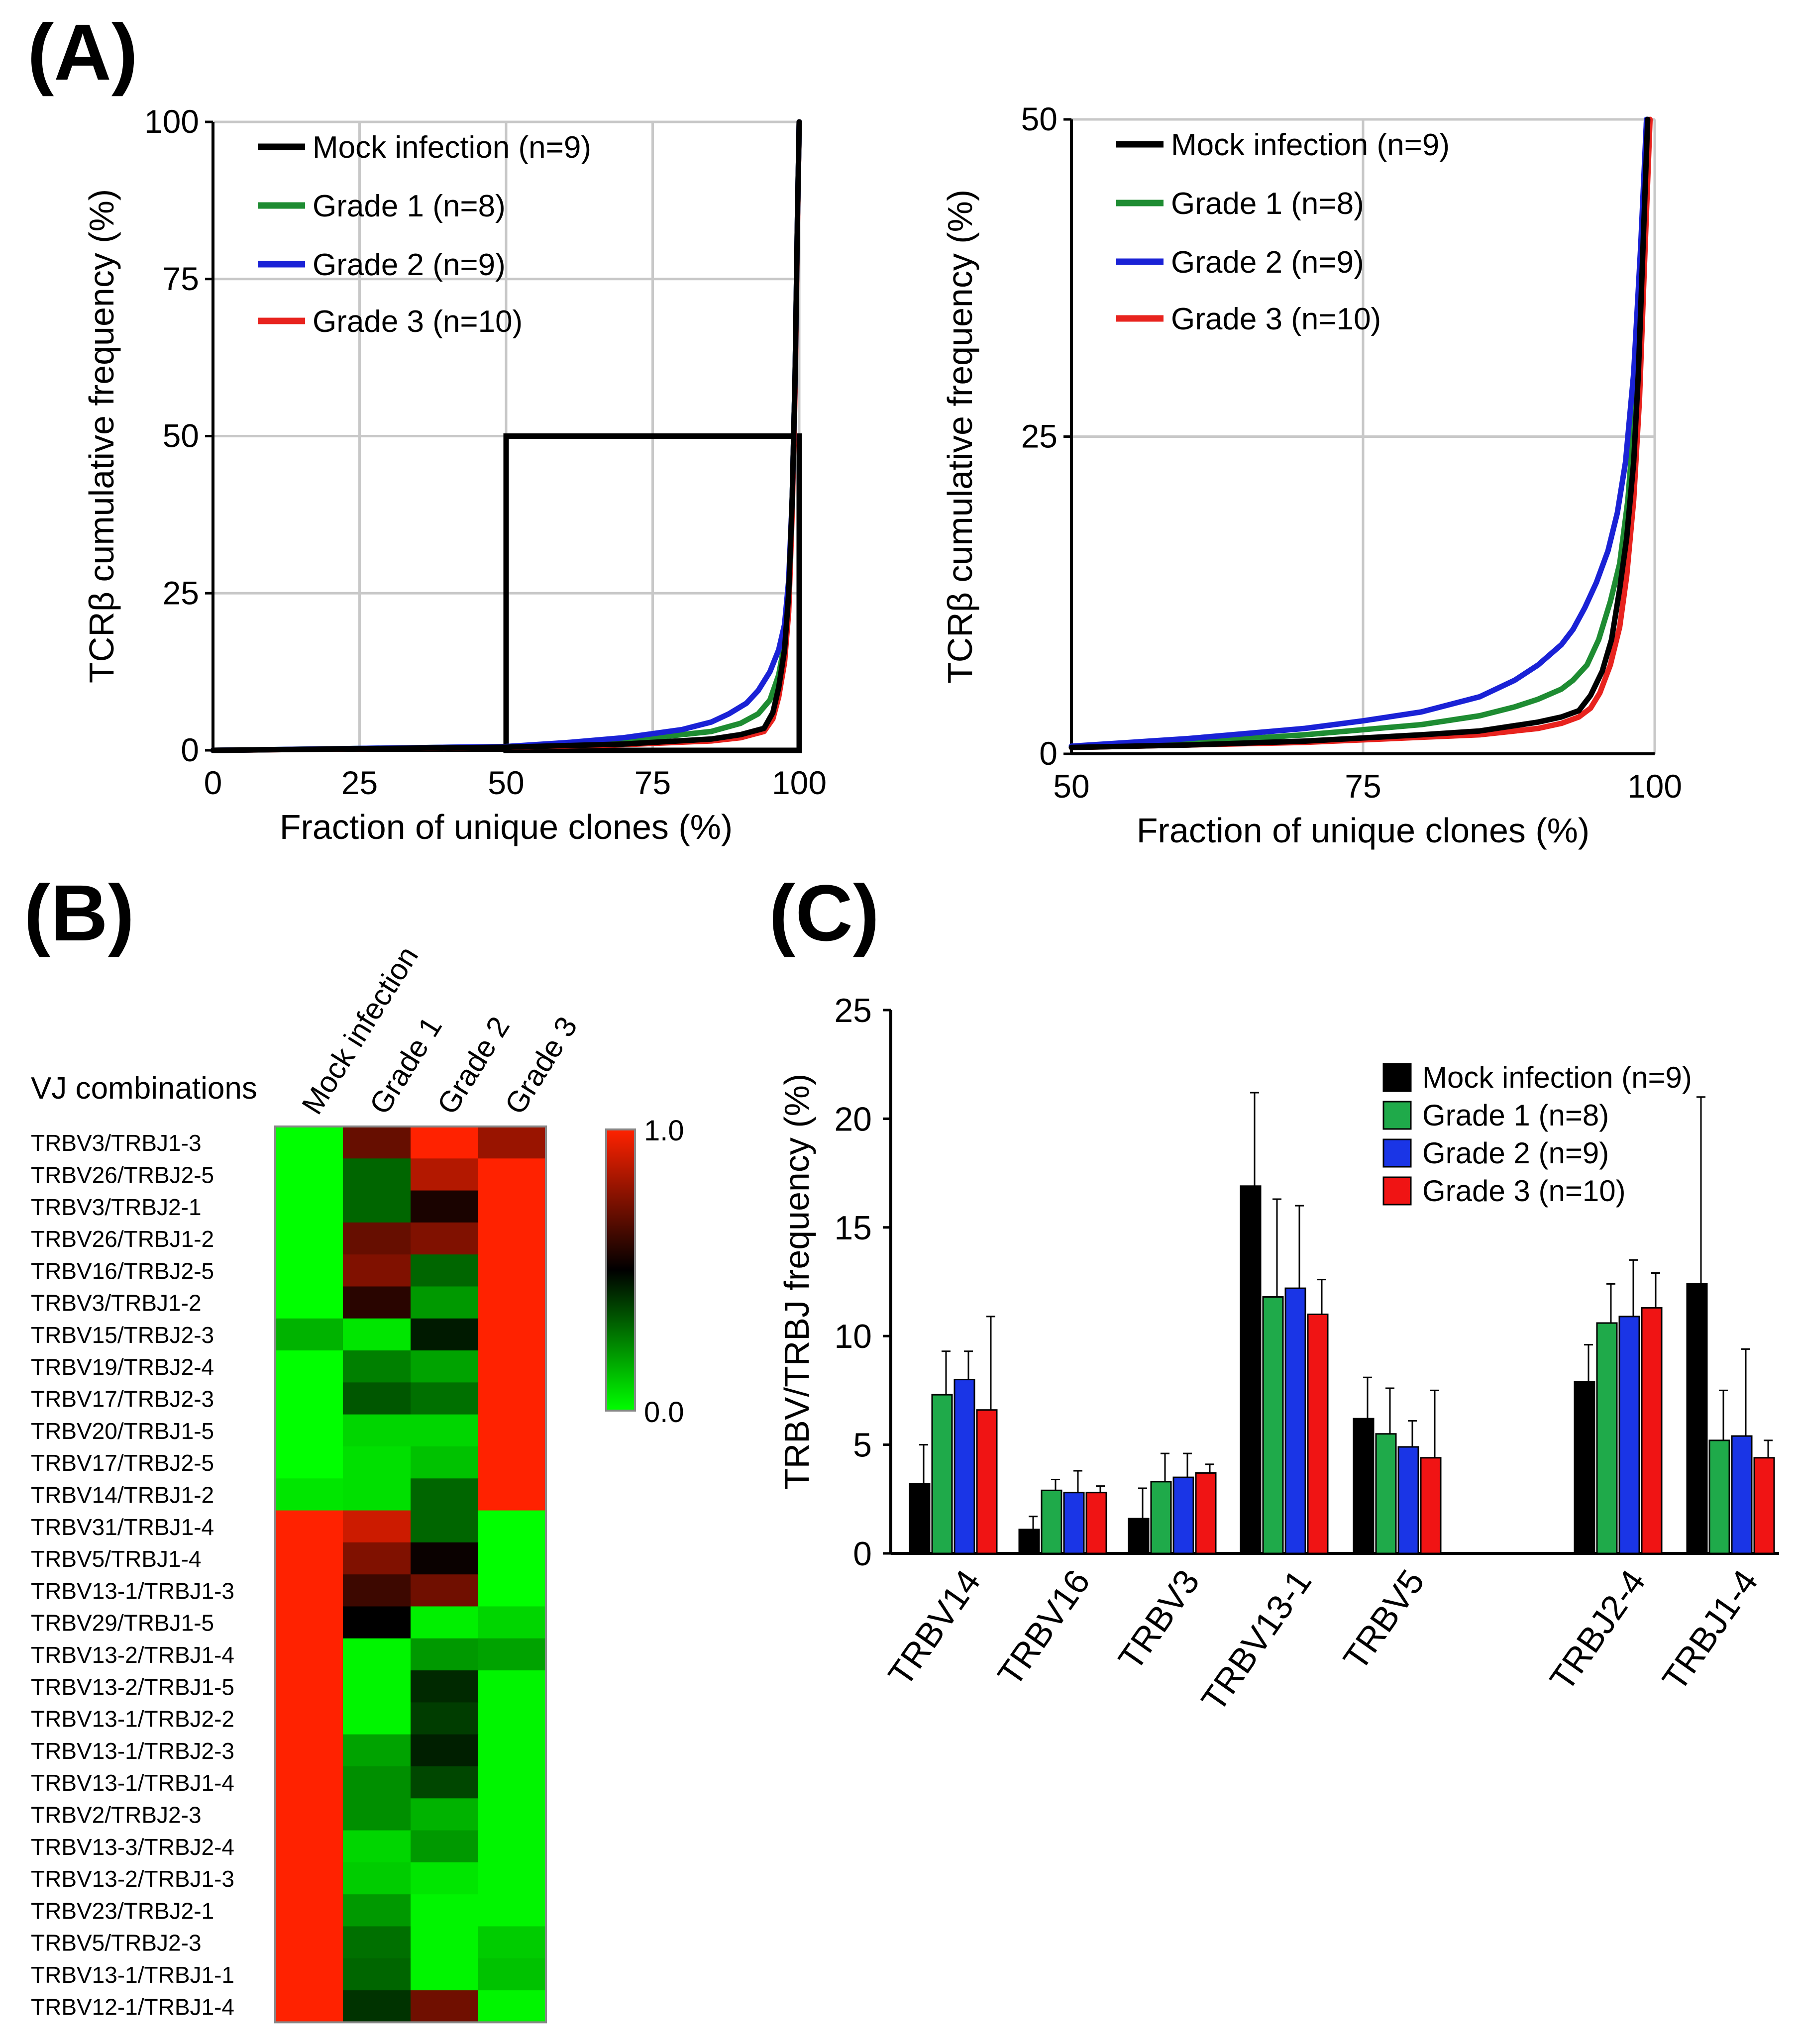 The height and width of the screenshot is (2044, 1800). Describe the element at coordinates (123, 1335) in the screenshot. I see `row-label: TRBV15/TRBJ2-3` at that location.